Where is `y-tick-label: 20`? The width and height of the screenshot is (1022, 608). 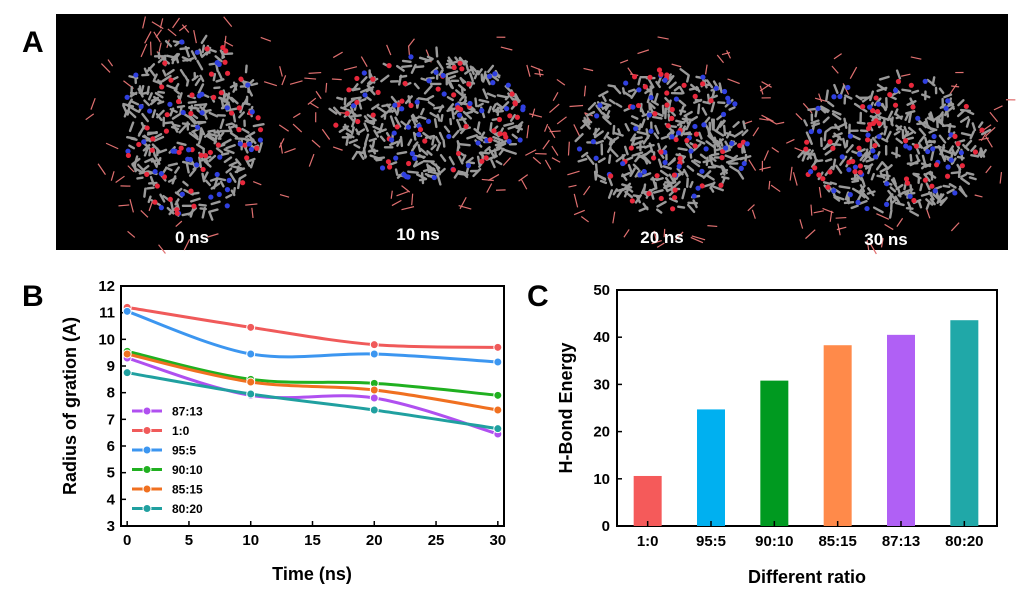
y-tick-label: 20 is located at coordinates (601, 432).